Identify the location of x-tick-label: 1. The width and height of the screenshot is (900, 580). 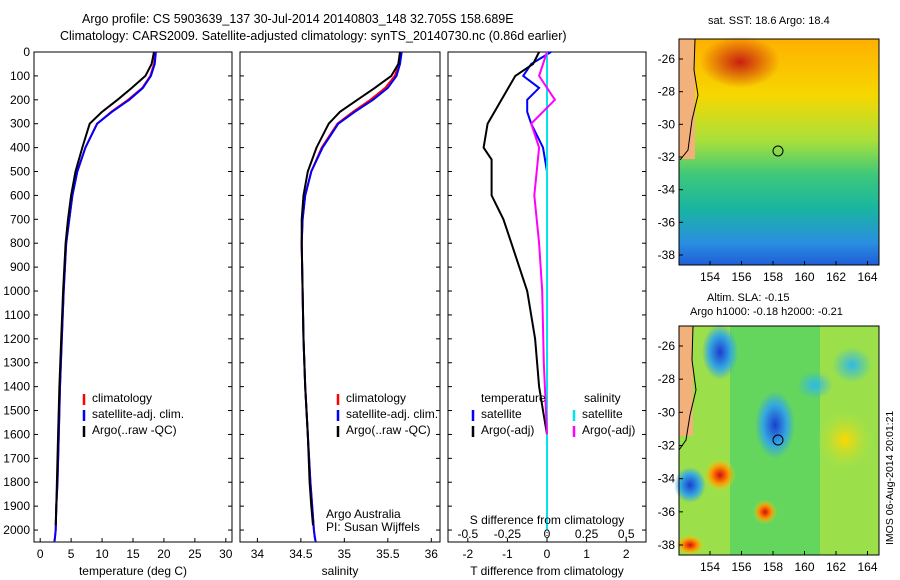
(586, 554).